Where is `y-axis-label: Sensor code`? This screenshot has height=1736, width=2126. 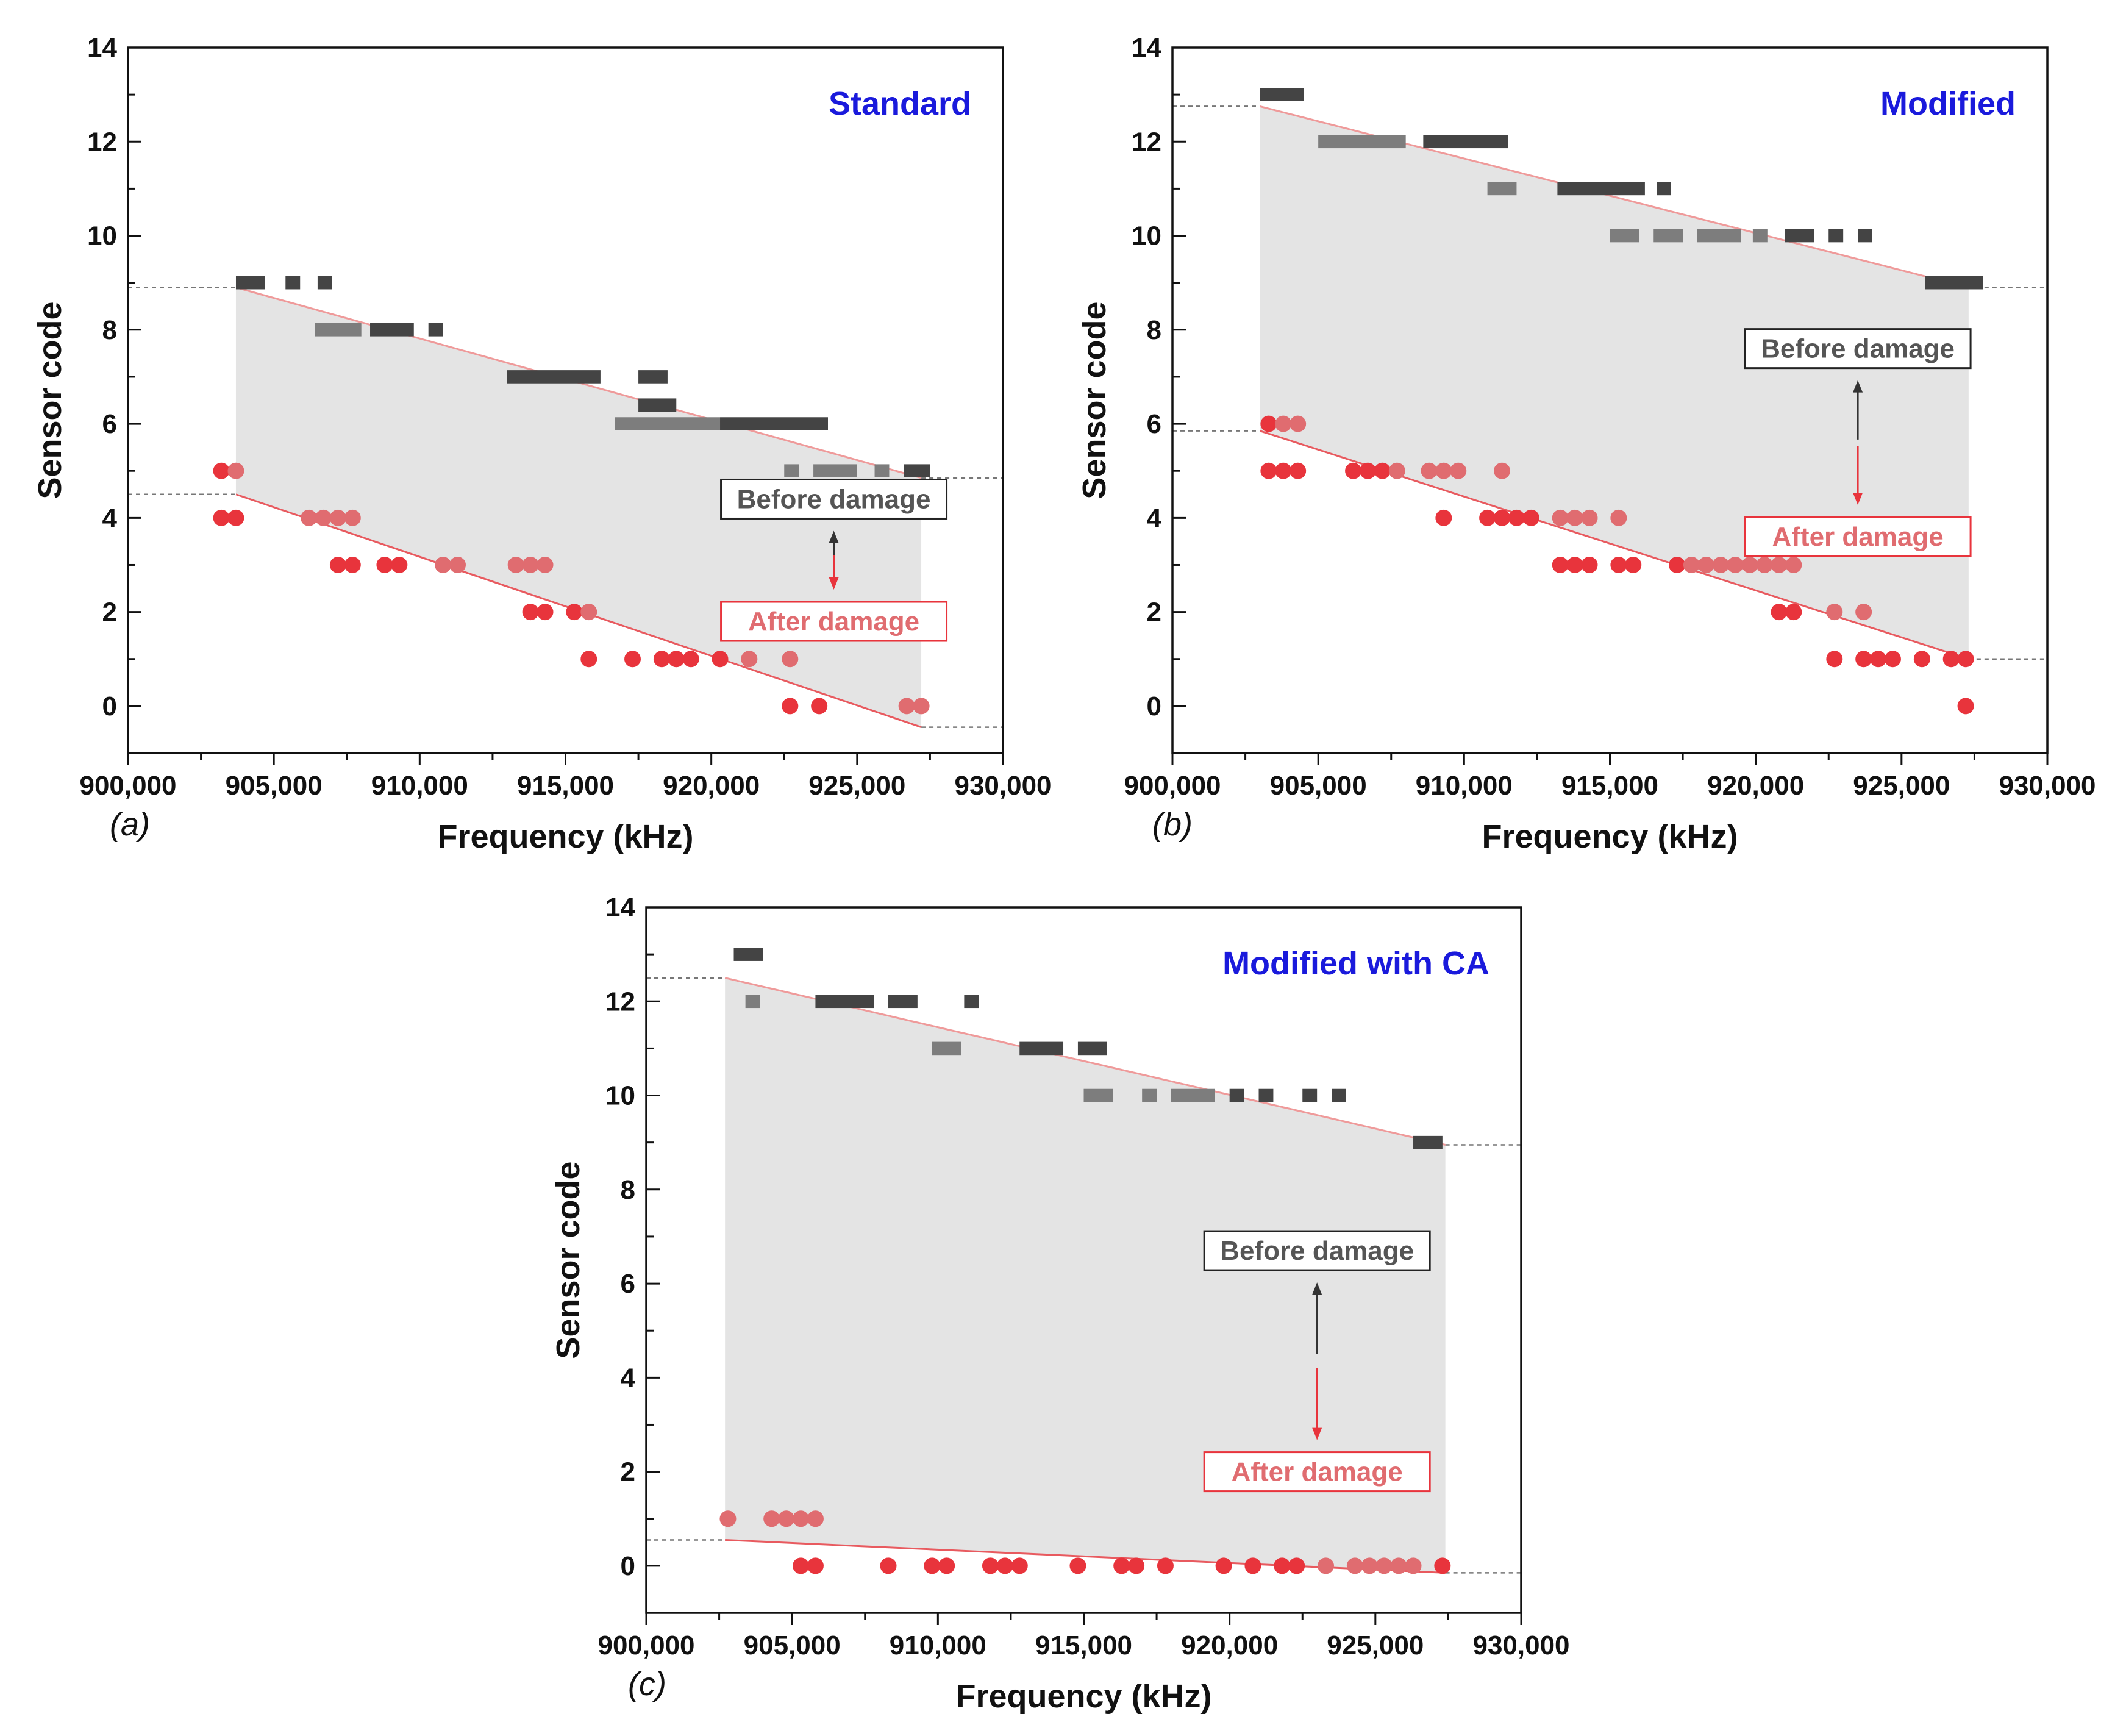 y-axis-label: Sensor code is located at coordinates (50, 400).